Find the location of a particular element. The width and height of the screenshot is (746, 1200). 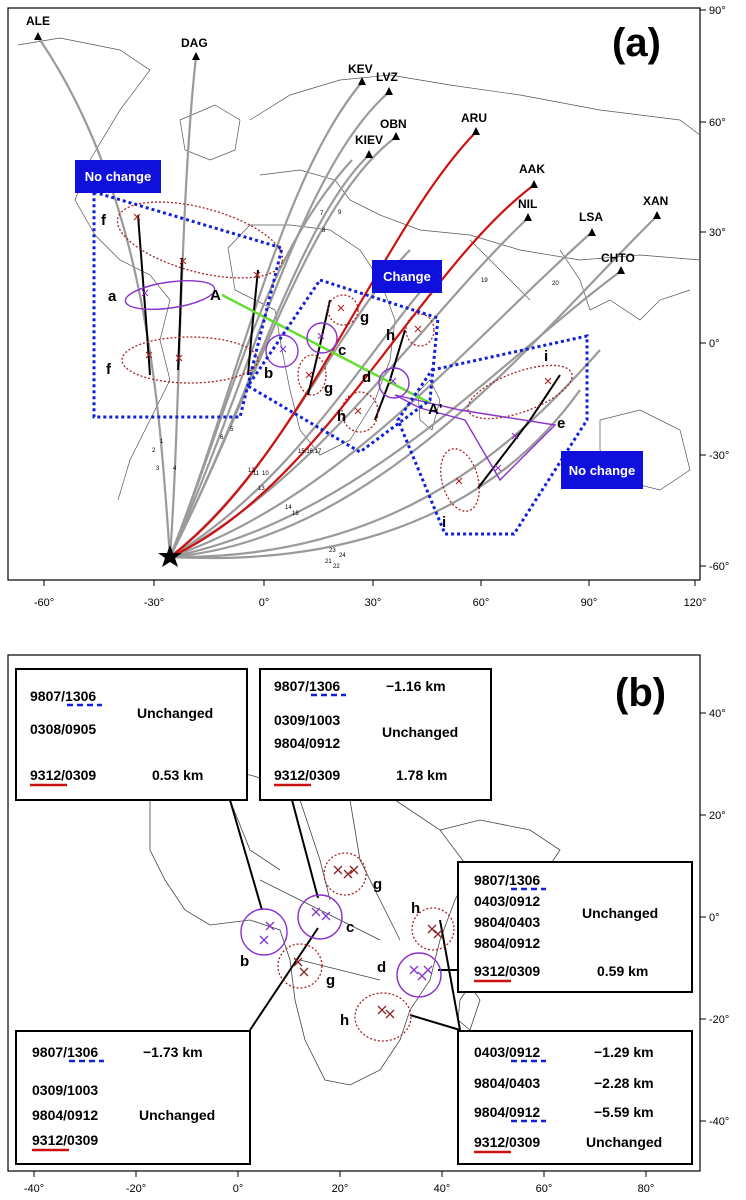

region-label: e is located at coordinates (561, 423).